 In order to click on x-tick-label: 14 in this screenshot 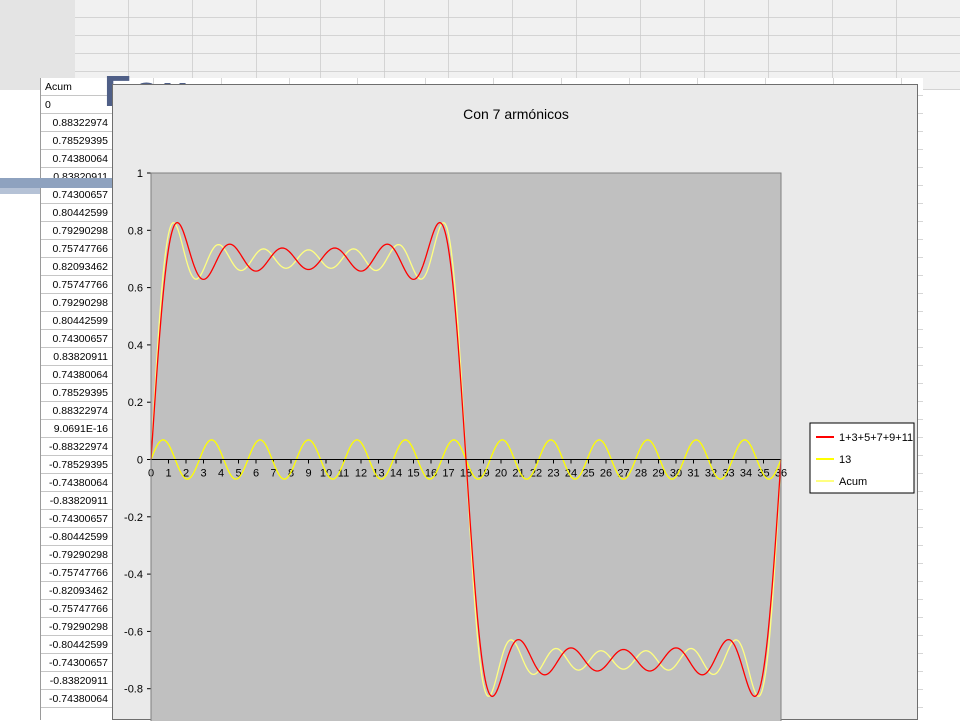, I will do `click(396, 474)`.